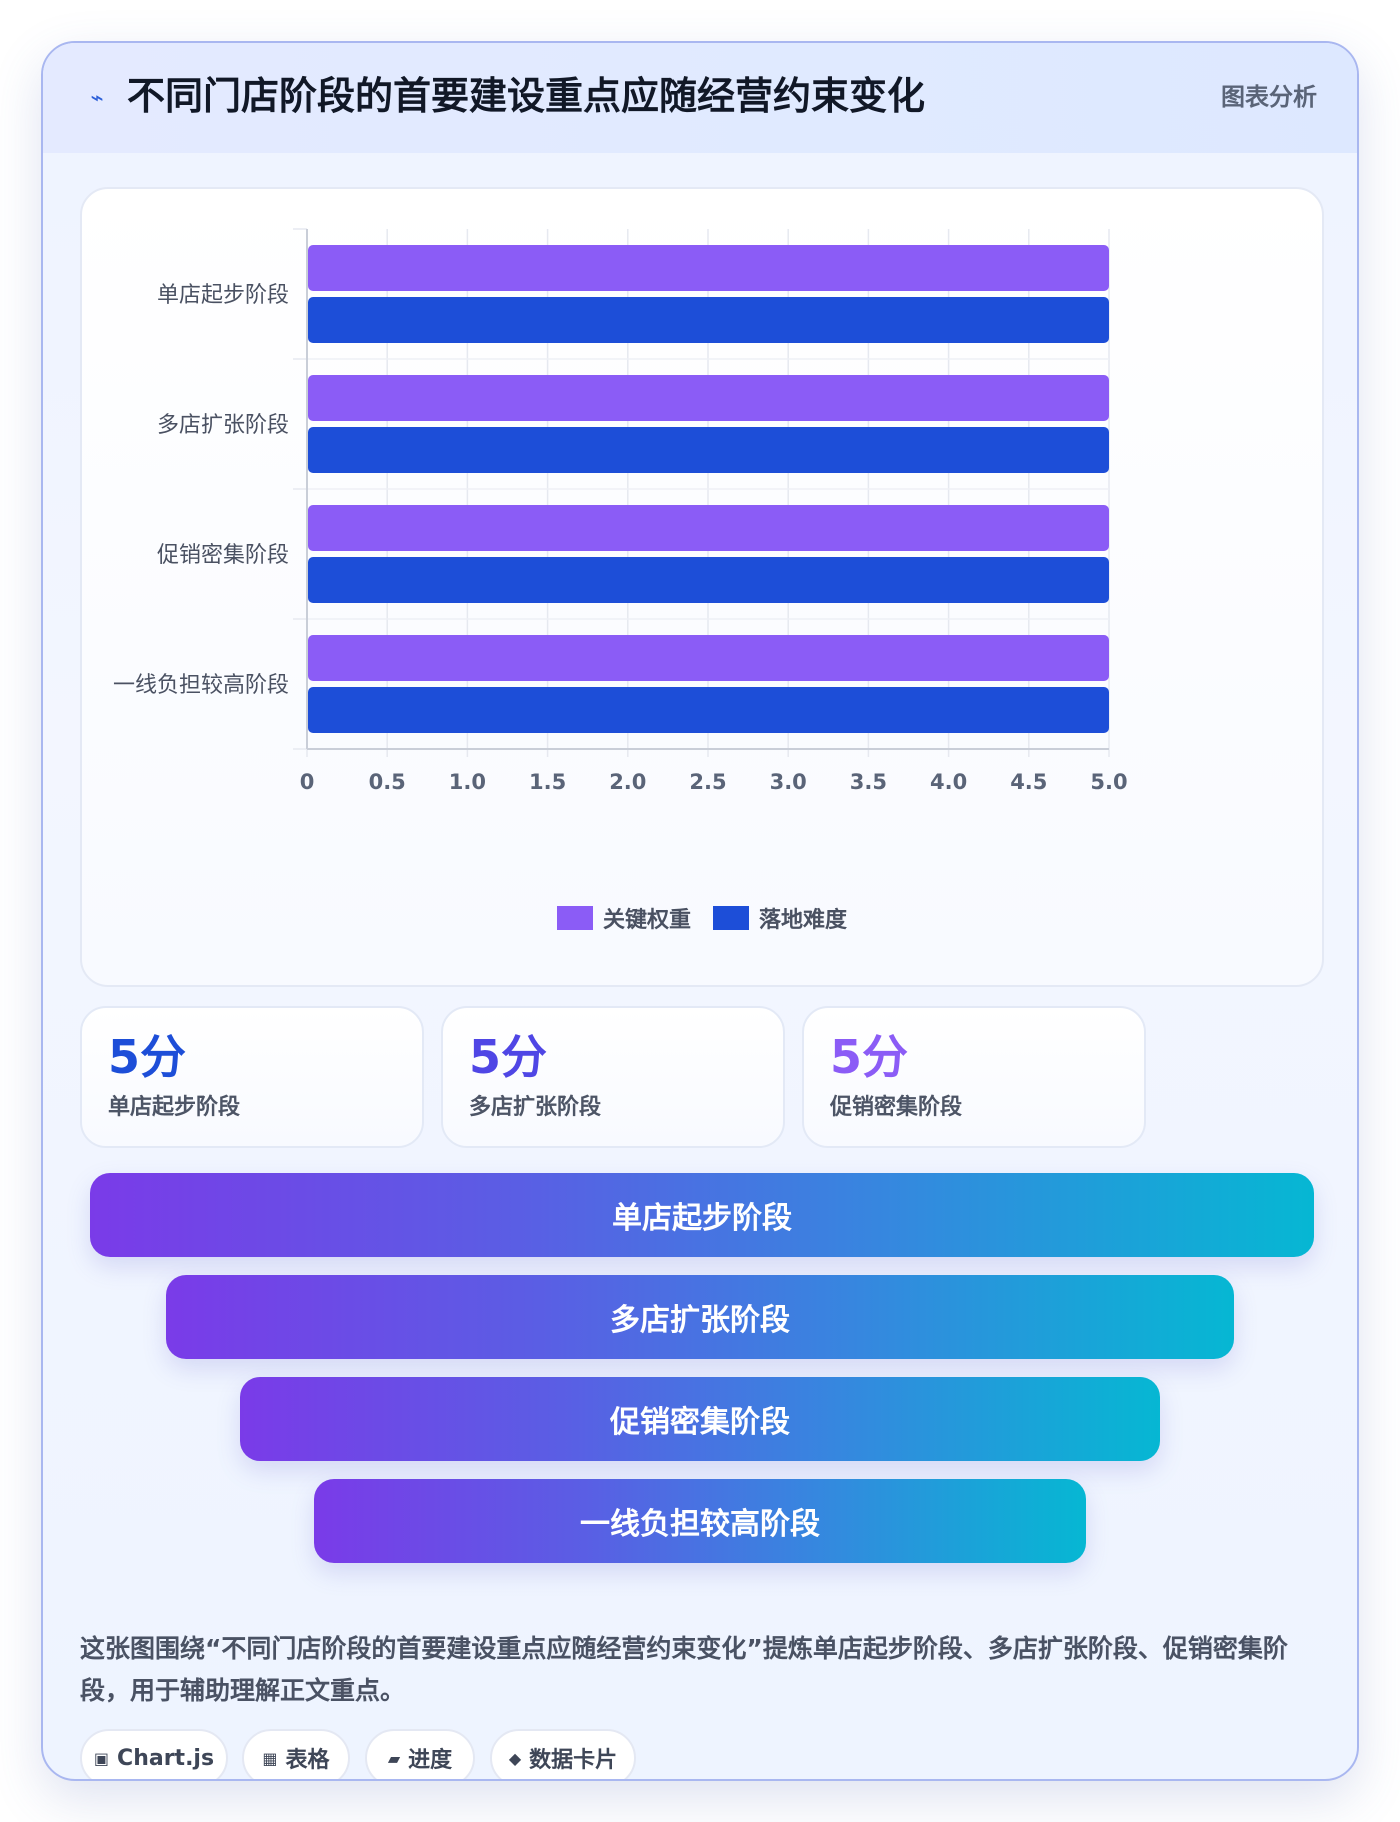  What do you see at coordinates (223, 555) in the screenshot?
I see `y-category-label: 促销密集阶段` at bounding box center [223, 555].